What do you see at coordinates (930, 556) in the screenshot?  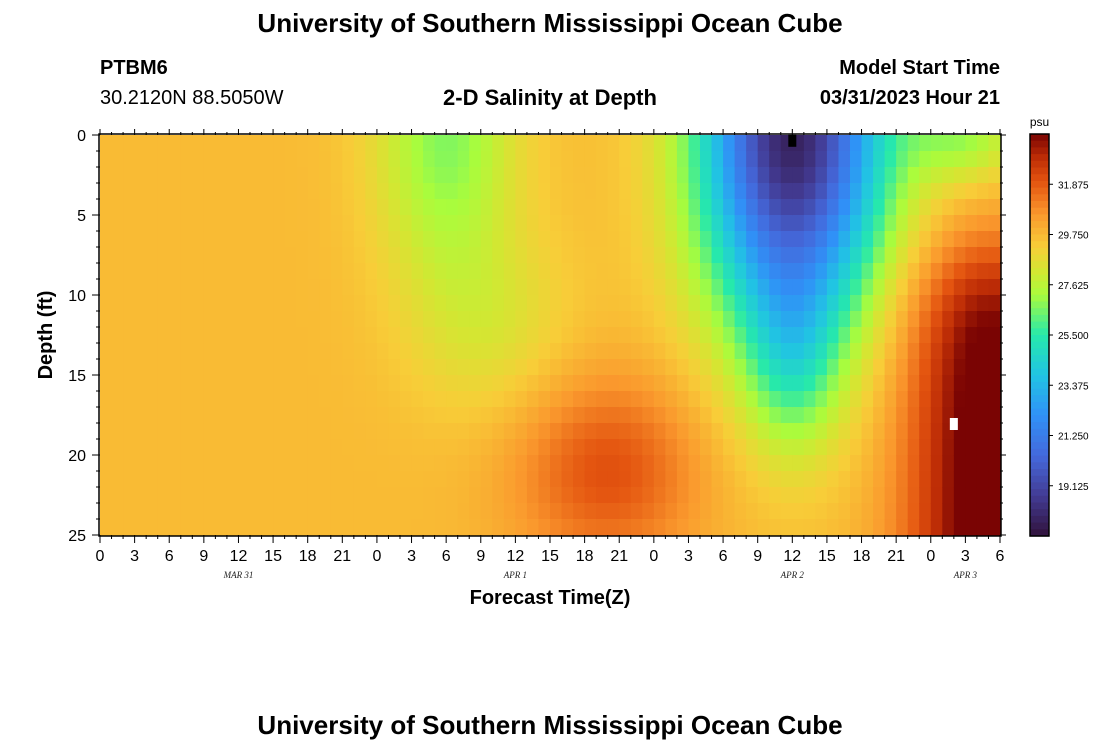 I see `x-tick-label: 0` at bounding box center [930, 556].